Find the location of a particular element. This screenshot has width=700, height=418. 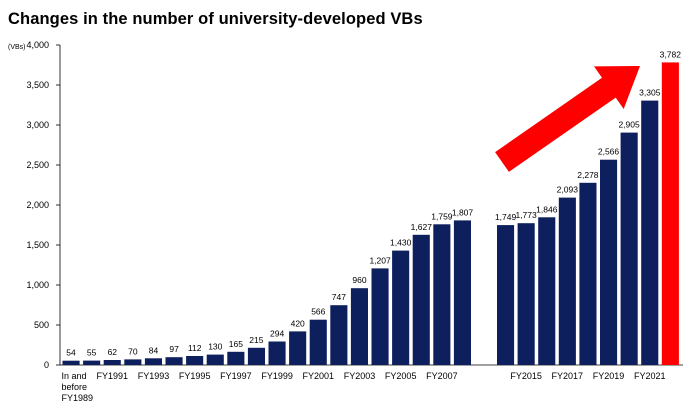

data-label: 1,846 is located at coordinates (547, 209).